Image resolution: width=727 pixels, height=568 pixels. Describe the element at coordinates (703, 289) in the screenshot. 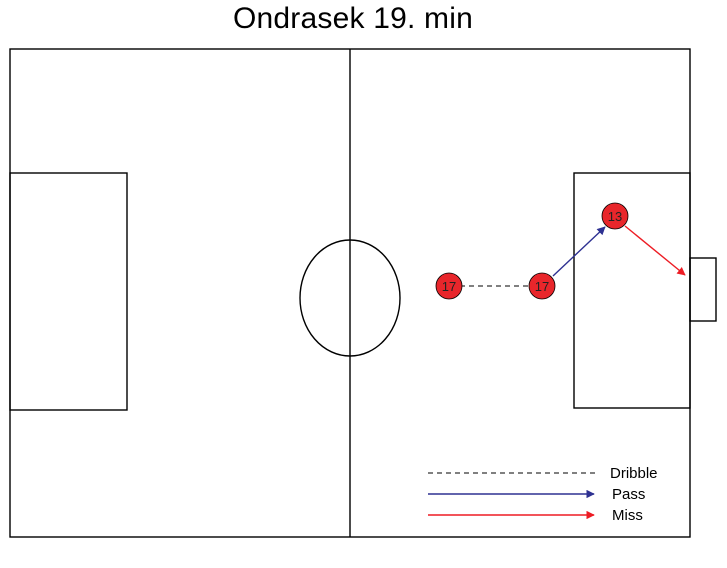

I see `right-goal` at that location.